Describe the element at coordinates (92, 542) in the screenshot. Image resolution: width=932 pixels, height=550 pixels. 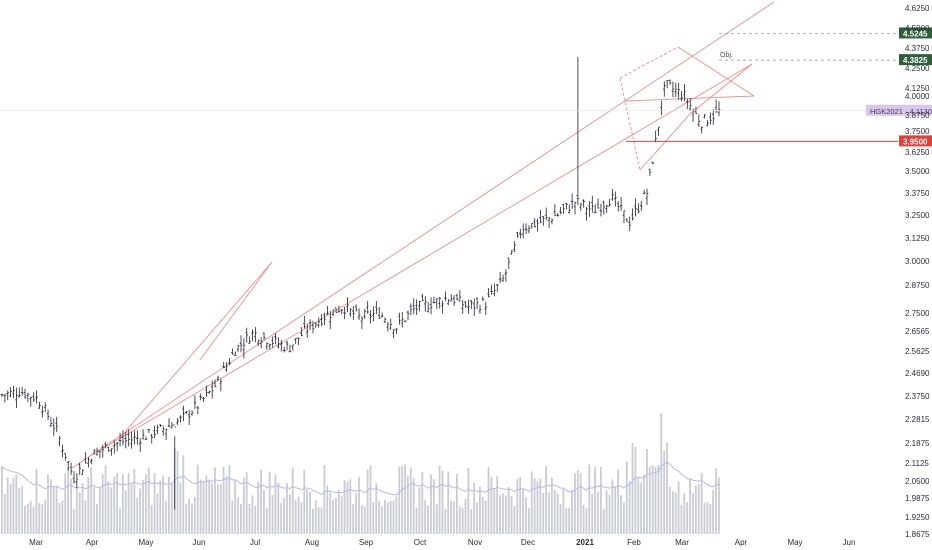
I see `time-tick-label: Apr` at that location.